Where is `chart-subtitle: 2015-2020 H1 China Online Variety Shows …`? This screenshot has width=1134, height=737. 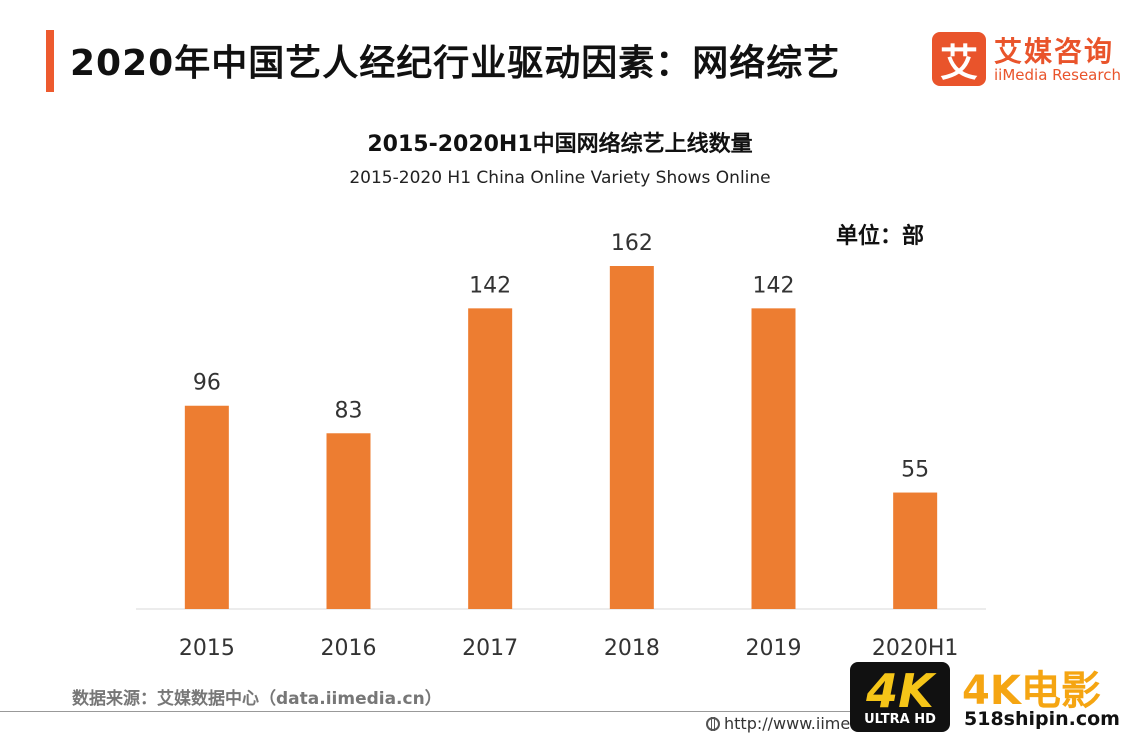
chart-subtitle: 2015-2020 H1 China Online Variety Shows … is located at coordinates (560, 178).